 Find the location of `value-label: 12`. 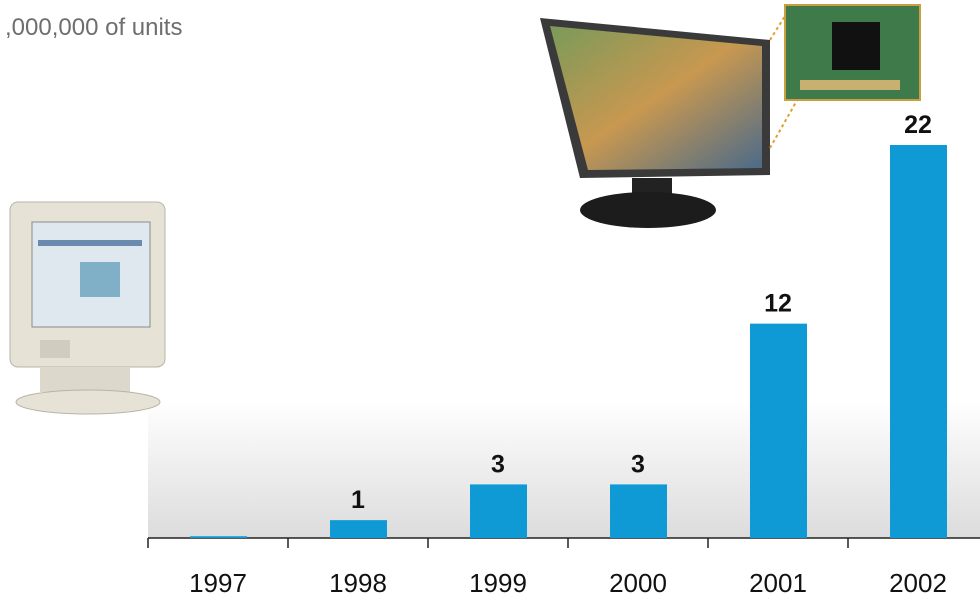

value-label: 12 is located at coordinates (778, 304).